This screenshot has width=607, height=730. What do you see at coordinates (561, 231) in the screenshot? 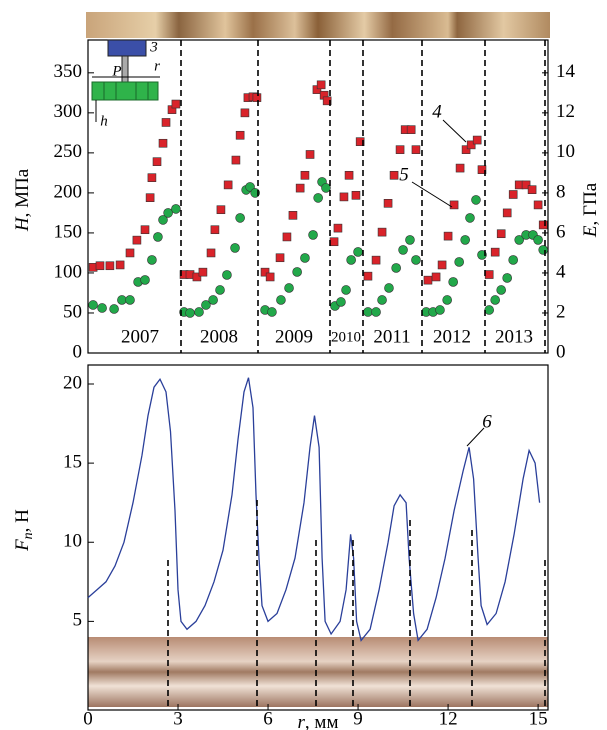
I see `y2-tick-label: 6` at bounding box center [561, 231].